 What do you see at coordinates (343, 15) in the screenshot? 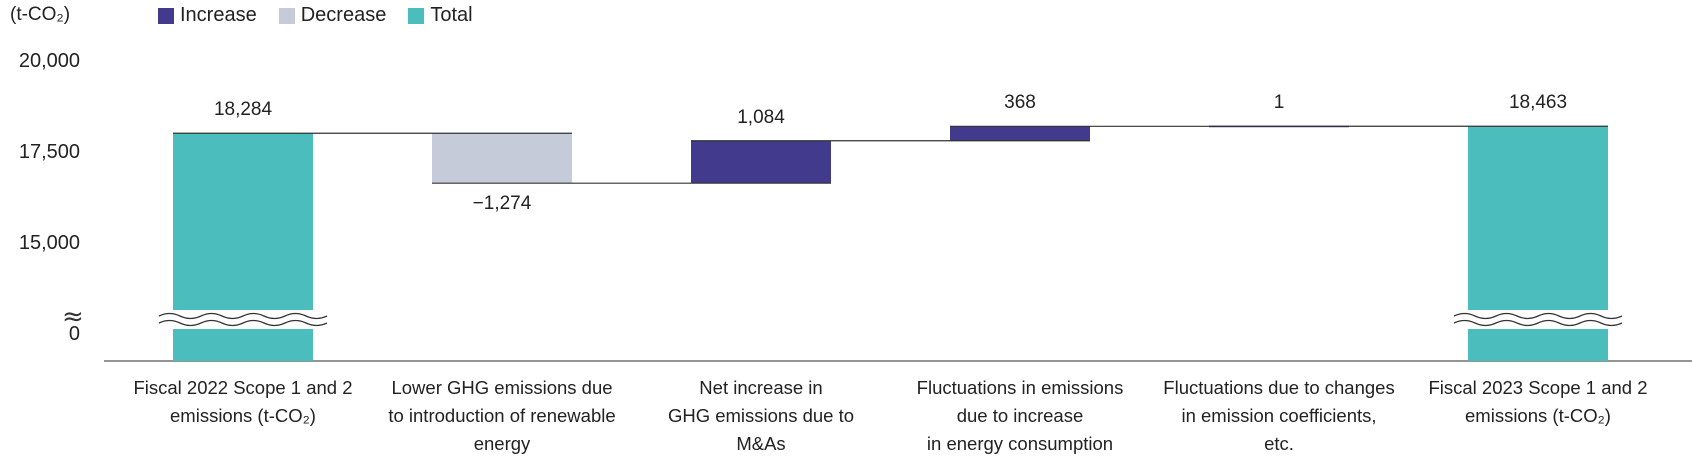
I see `legend-label-decrease: Decrease` at bounding box center [343, 15].